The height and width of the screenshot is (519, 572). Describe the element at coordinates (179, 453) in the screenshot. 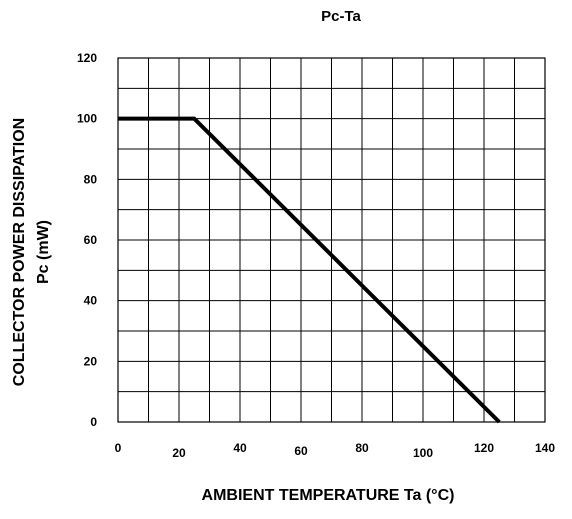

I see `x-tick-label: 20` at that location.